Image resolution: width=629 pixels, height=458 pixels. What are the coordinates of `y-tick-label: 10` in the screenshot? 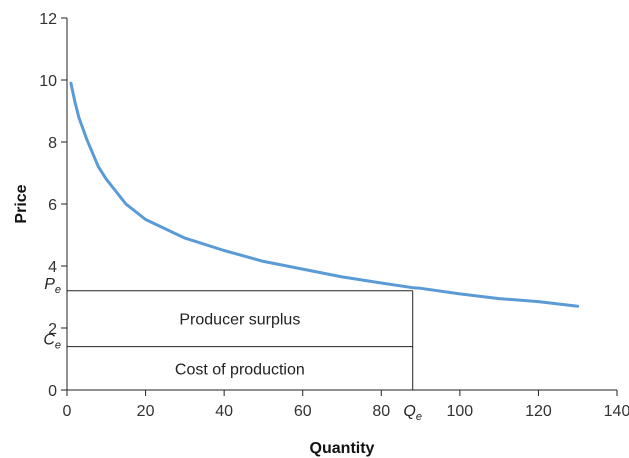 It's located at (48, 81).